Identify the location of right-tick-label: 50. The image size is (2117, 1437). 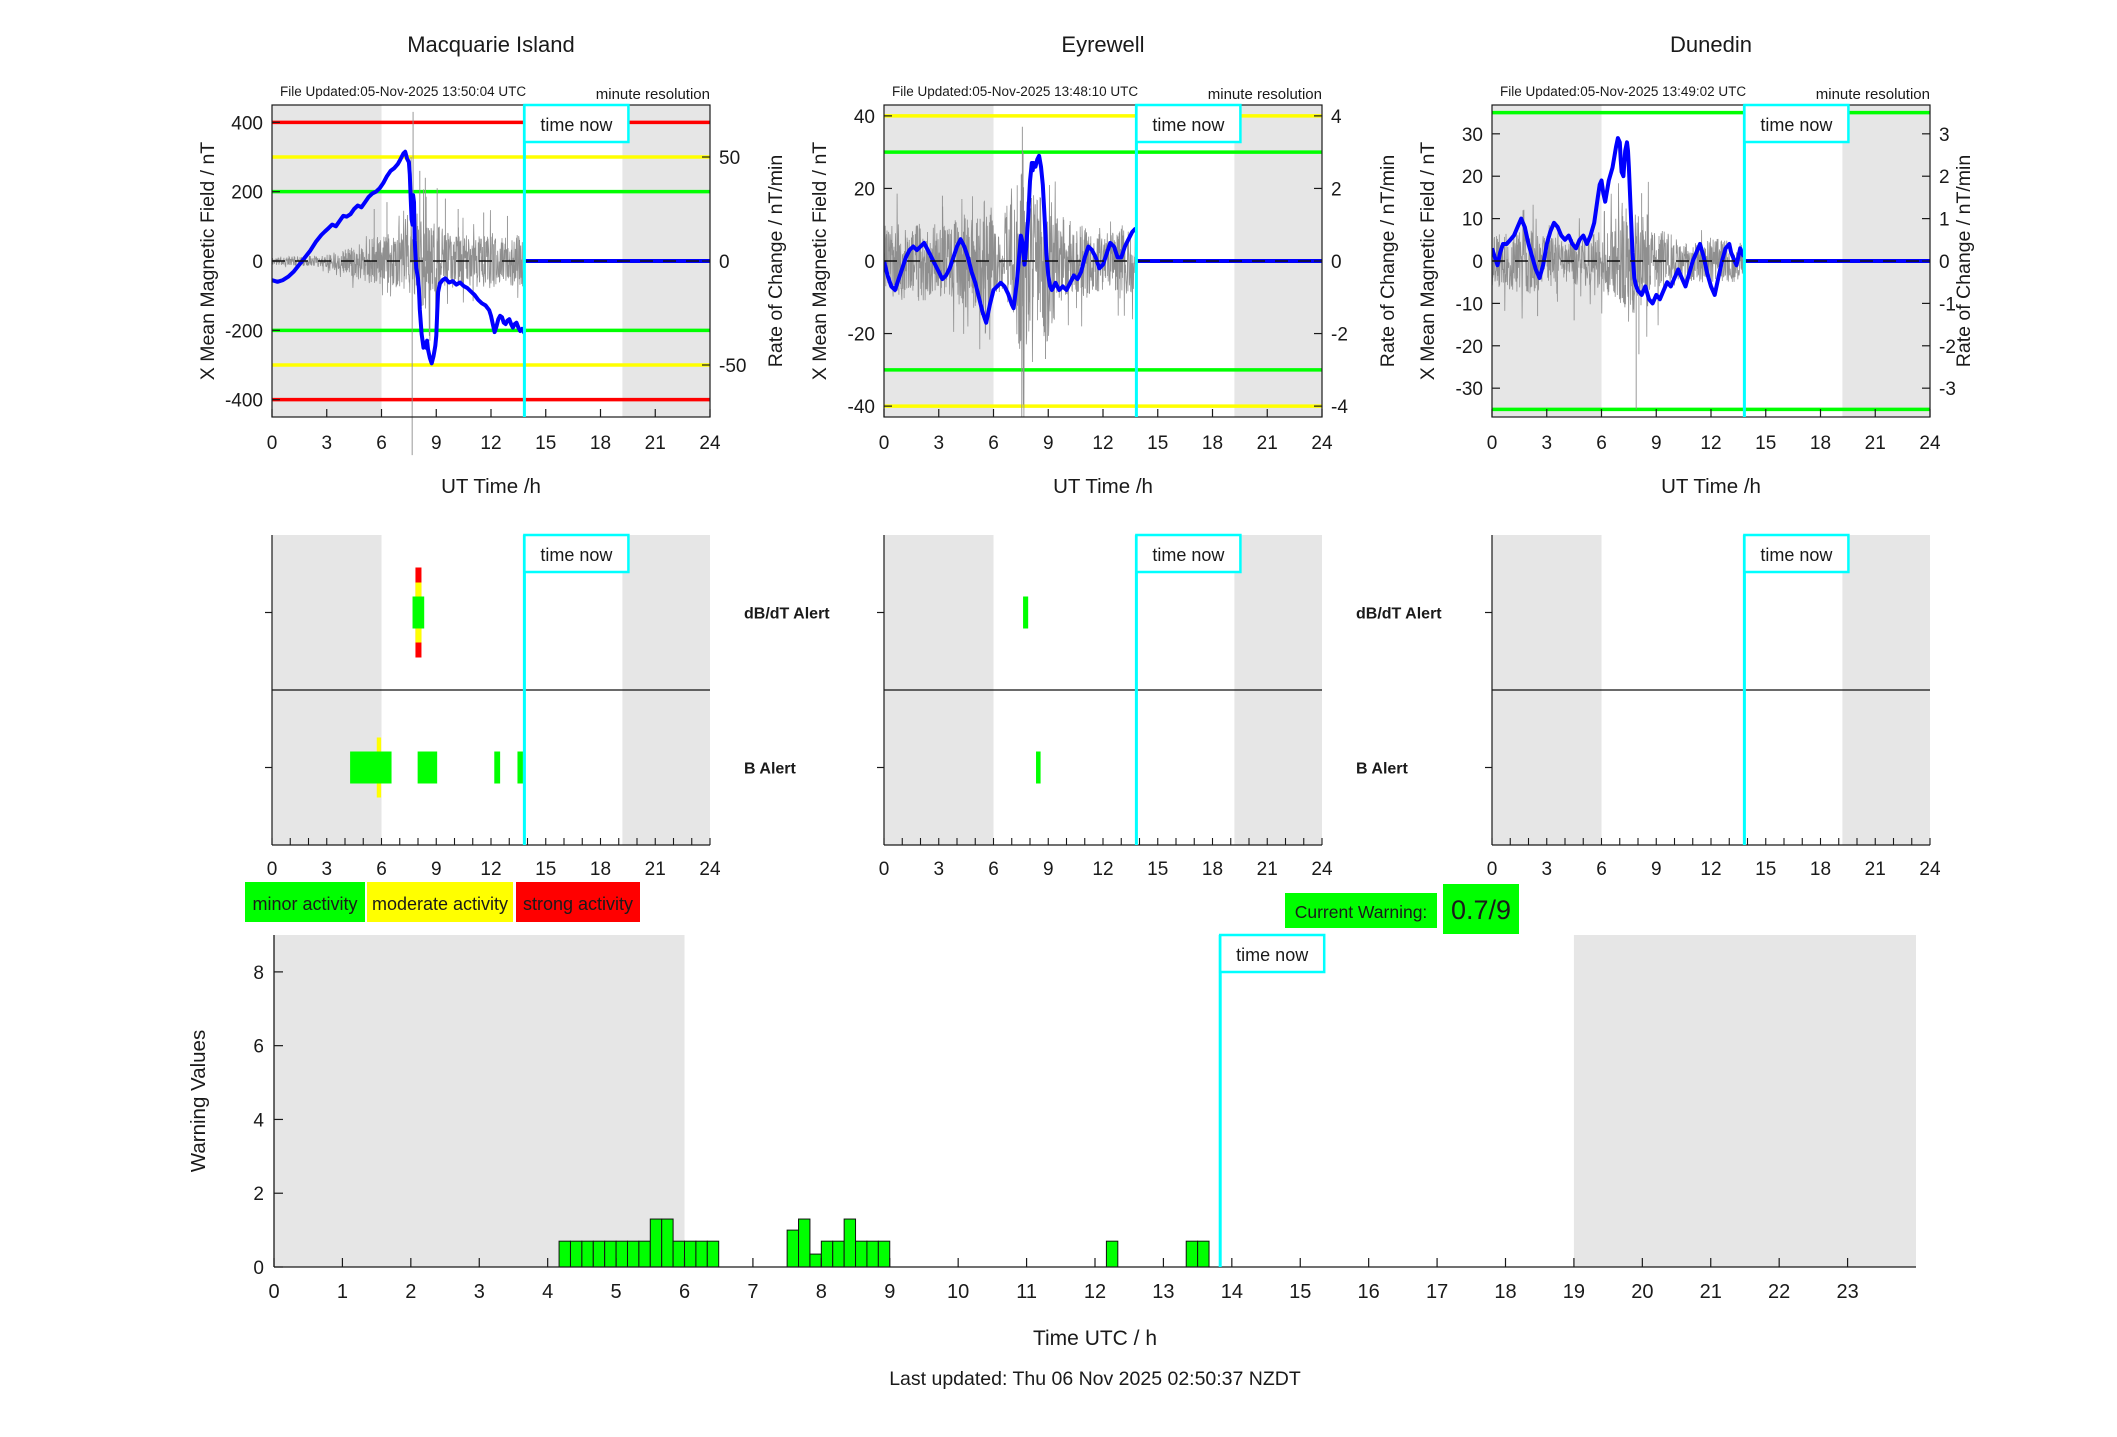
(729, 158).